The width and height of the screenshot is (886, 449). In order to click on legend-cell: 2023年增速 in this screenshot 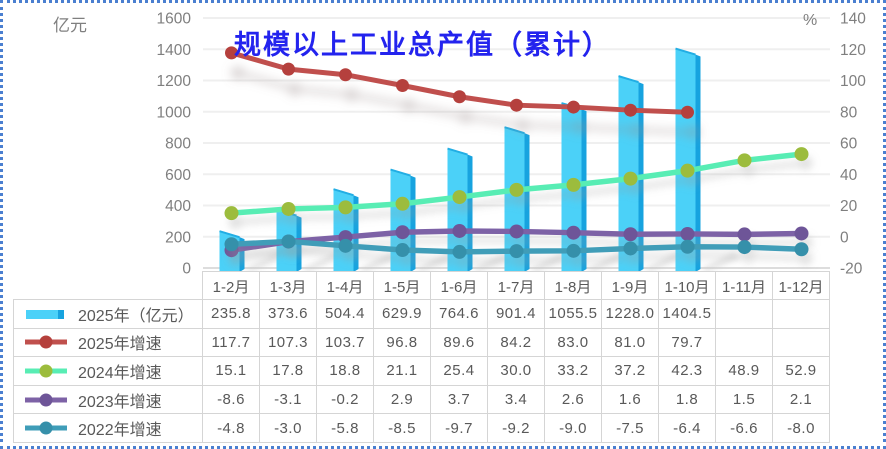, I will do `click(108, 399)`.